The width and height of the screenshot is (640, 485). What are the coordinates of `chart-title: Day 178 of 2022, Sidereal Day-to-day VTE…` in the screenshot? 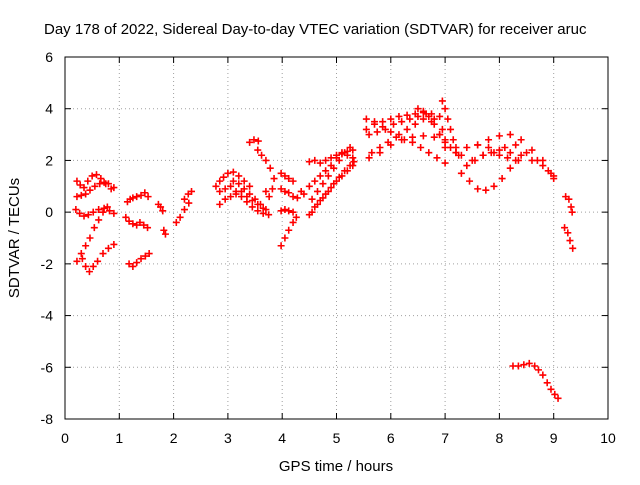 It's located at (315, 29).